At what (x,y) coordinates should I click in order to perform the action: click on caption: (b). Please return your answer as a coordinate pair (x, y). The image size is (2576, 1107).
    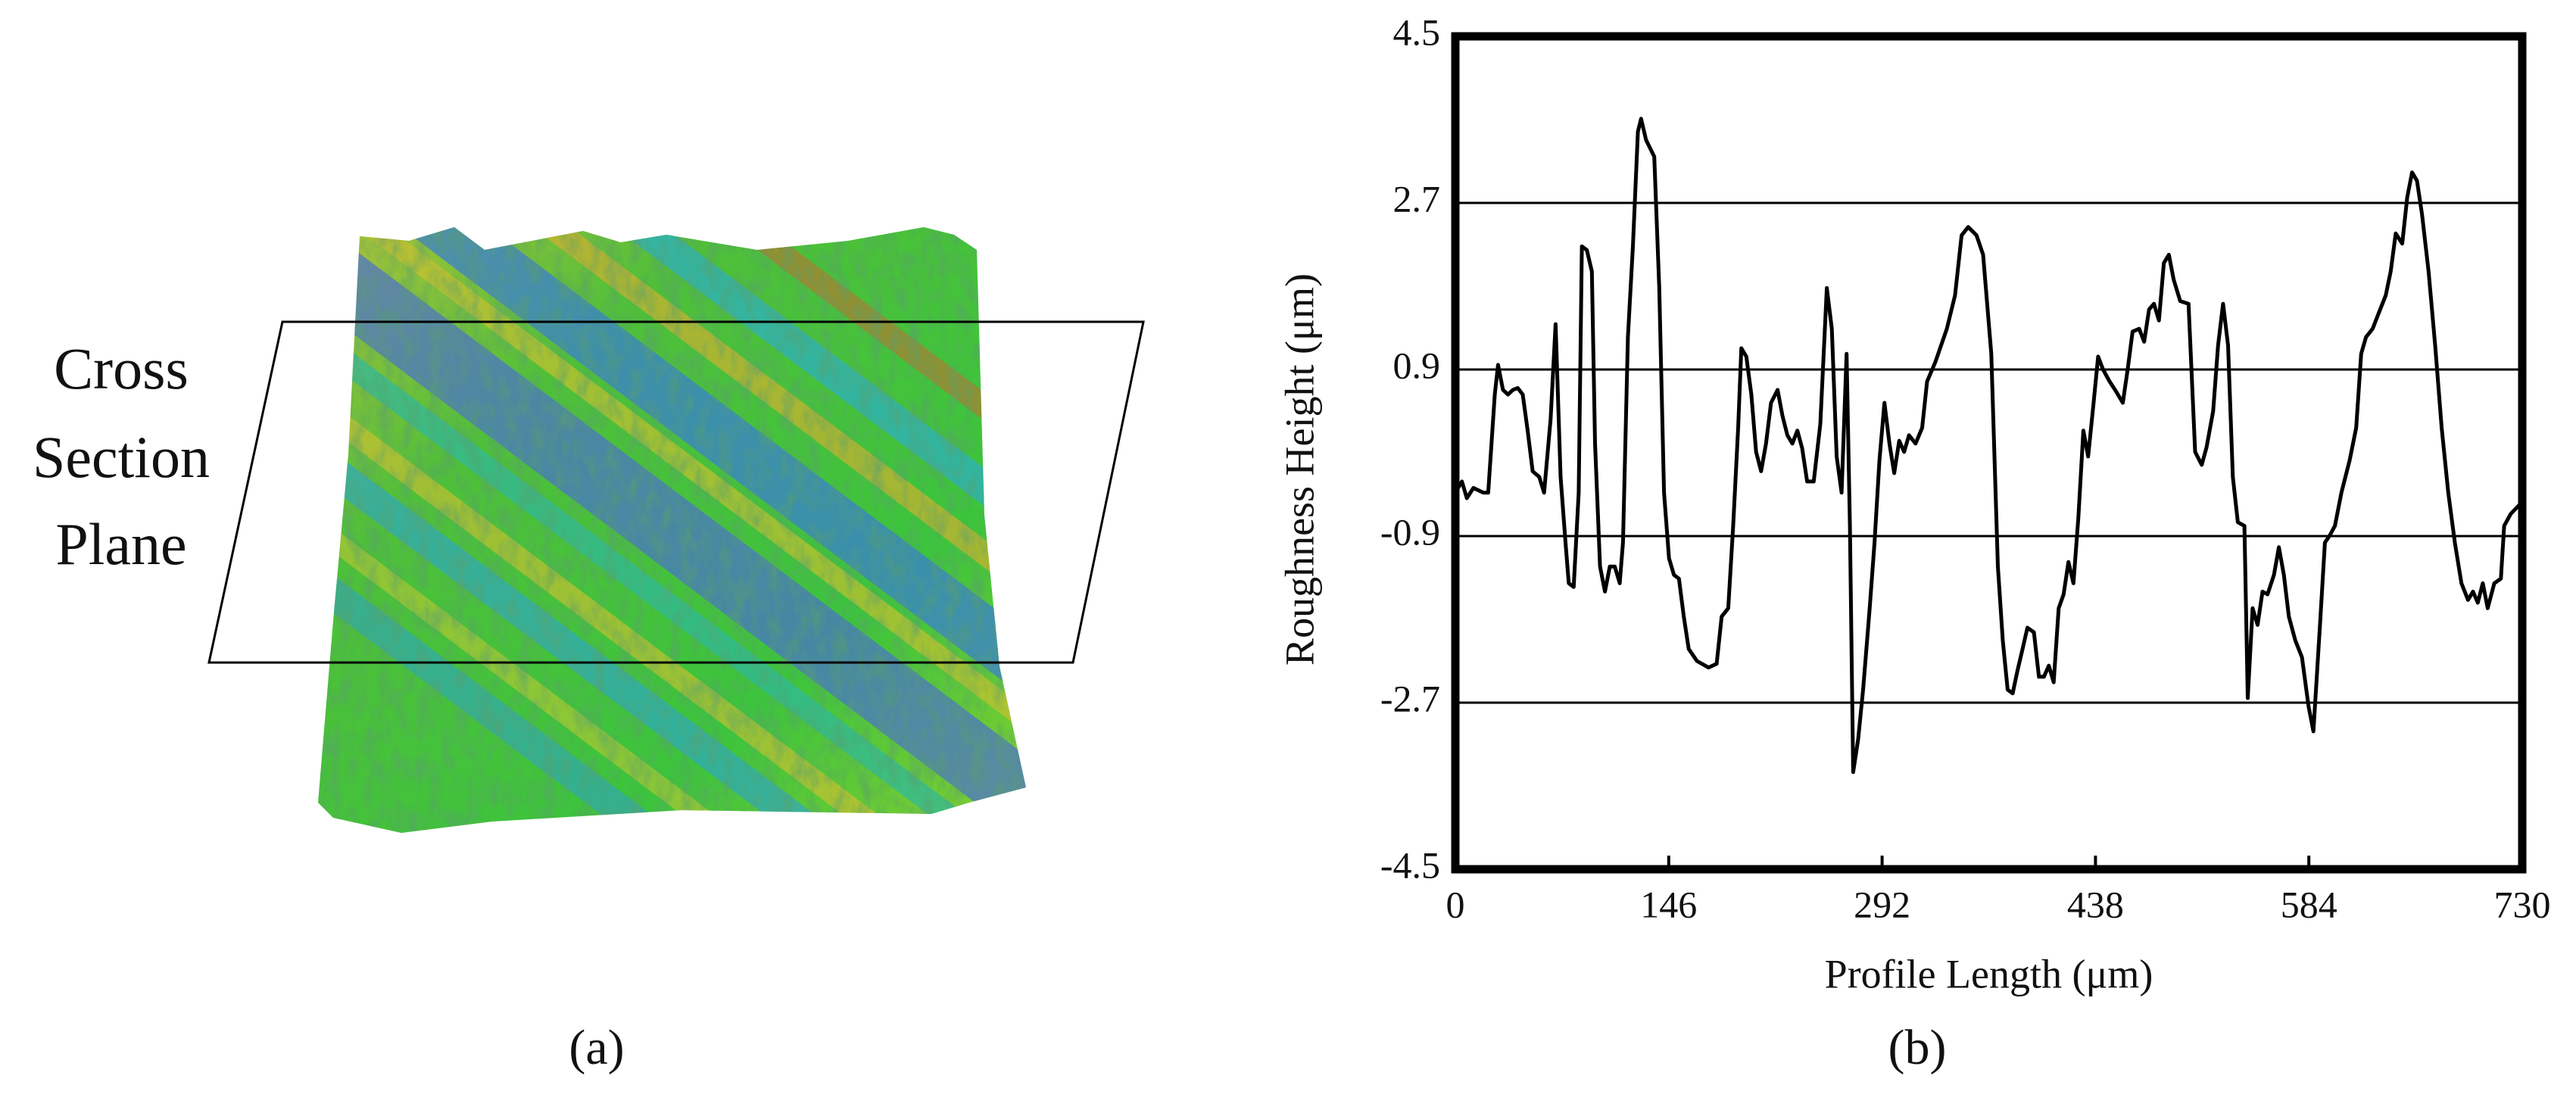
    Looking at the image, I should click on (1917, 1047).